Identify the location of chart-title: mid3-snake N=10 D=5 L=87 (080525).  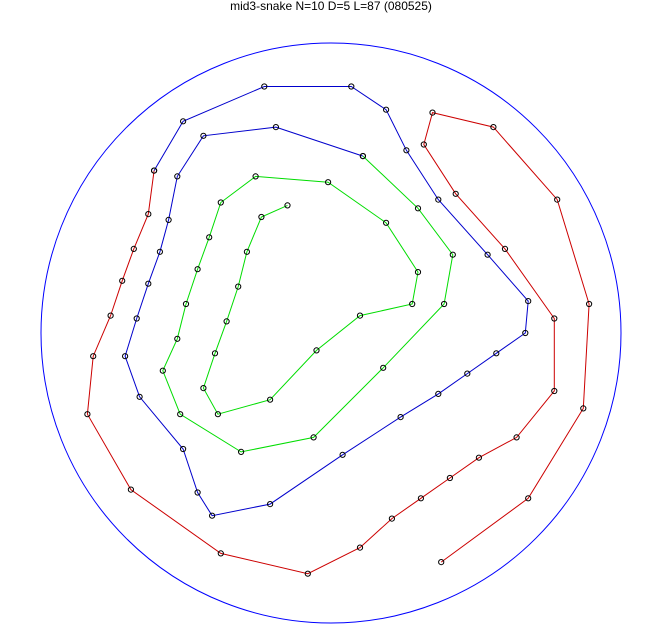
(331, 6).